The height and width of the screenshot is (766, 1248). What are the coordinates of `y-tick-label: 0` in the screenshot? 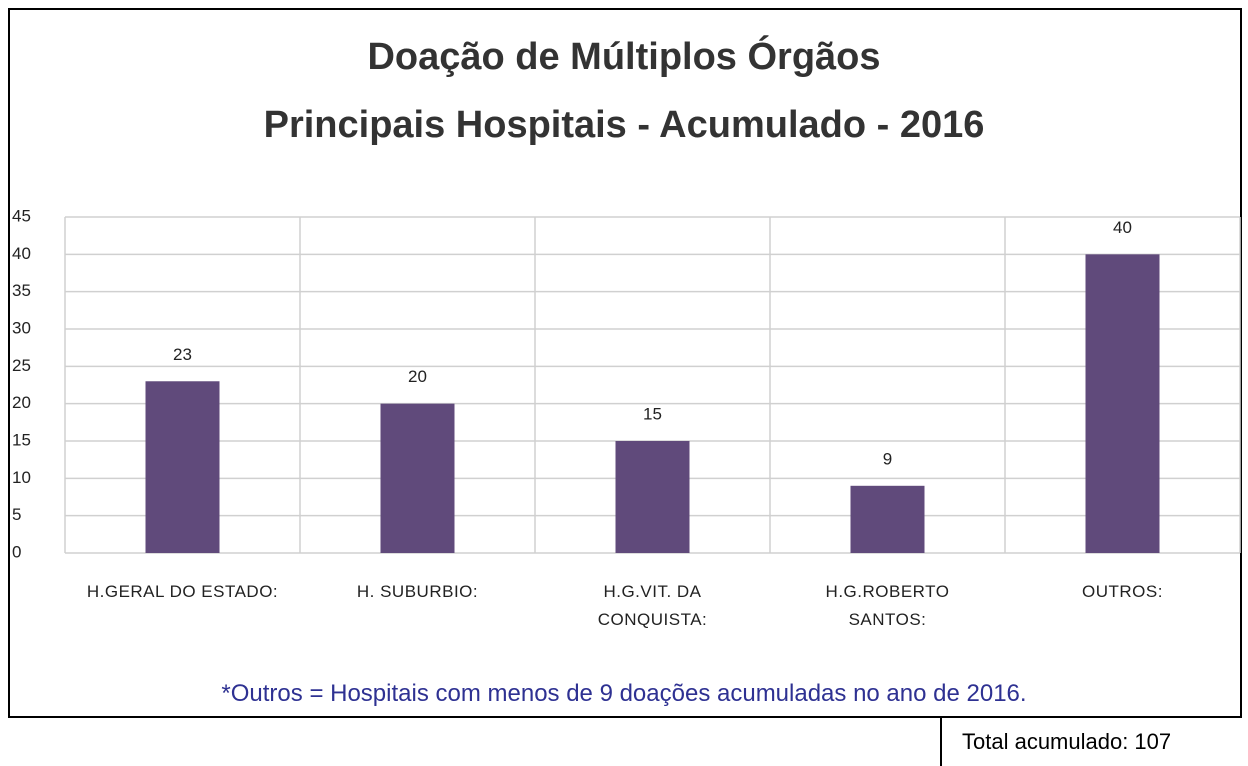 It's located at (16, 551).